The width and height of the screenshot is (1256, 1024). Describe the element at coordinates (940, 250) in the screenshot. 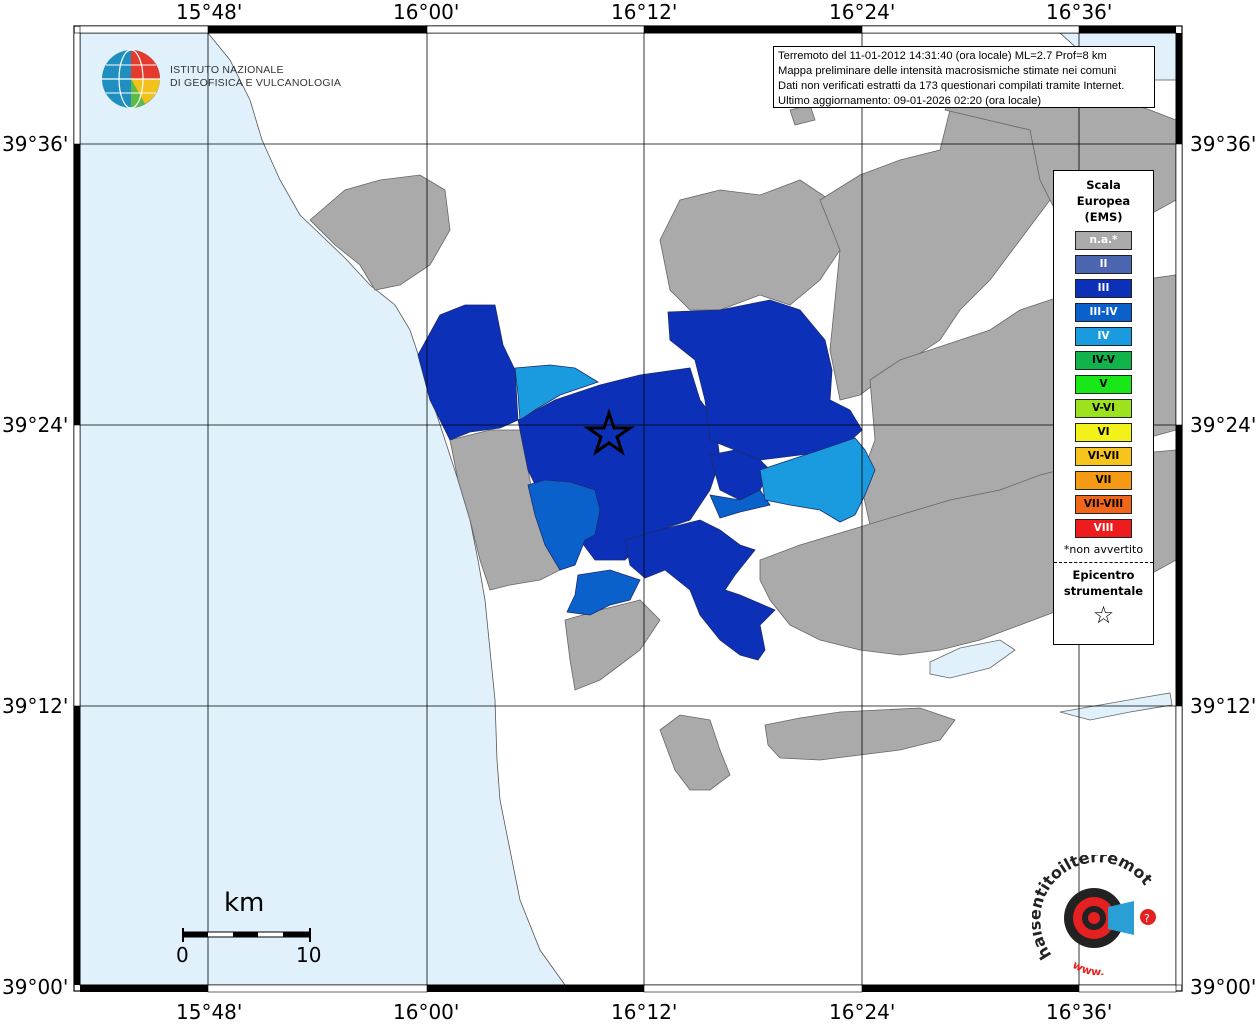

I see `region-na-north-east` at that location.